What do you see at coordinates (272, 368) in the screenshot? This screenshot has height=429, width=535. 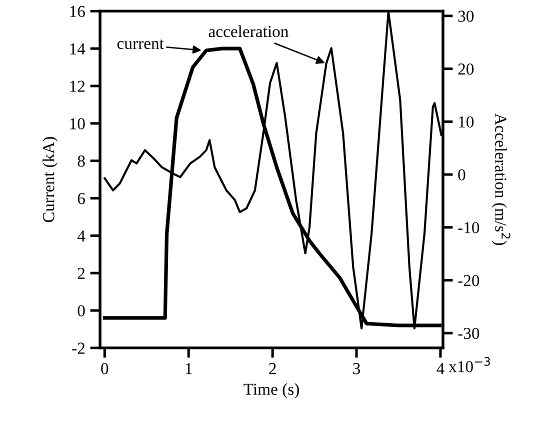 I see `x-tick-label: 2` at bounding box center [272, 368].